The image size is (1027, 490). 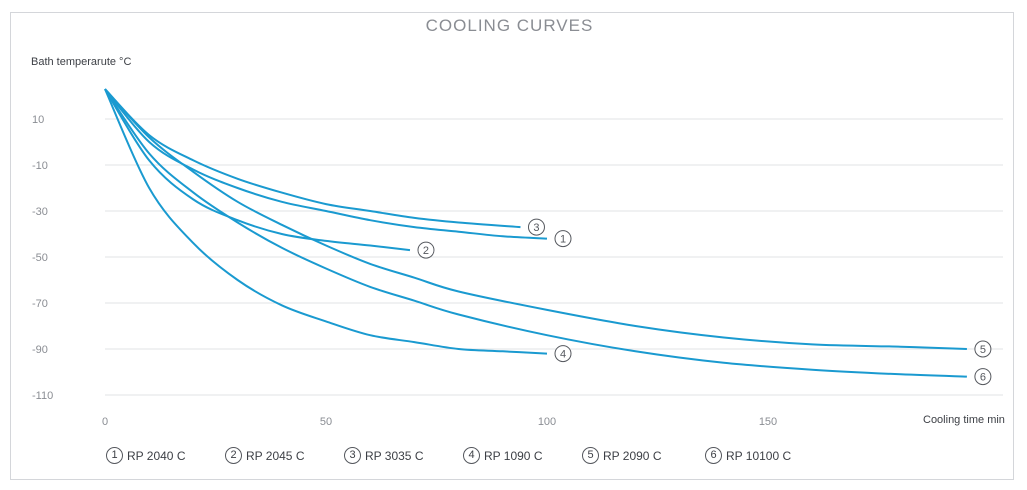 I want to click on series-end-label: 4, so click(x=563, y=355).